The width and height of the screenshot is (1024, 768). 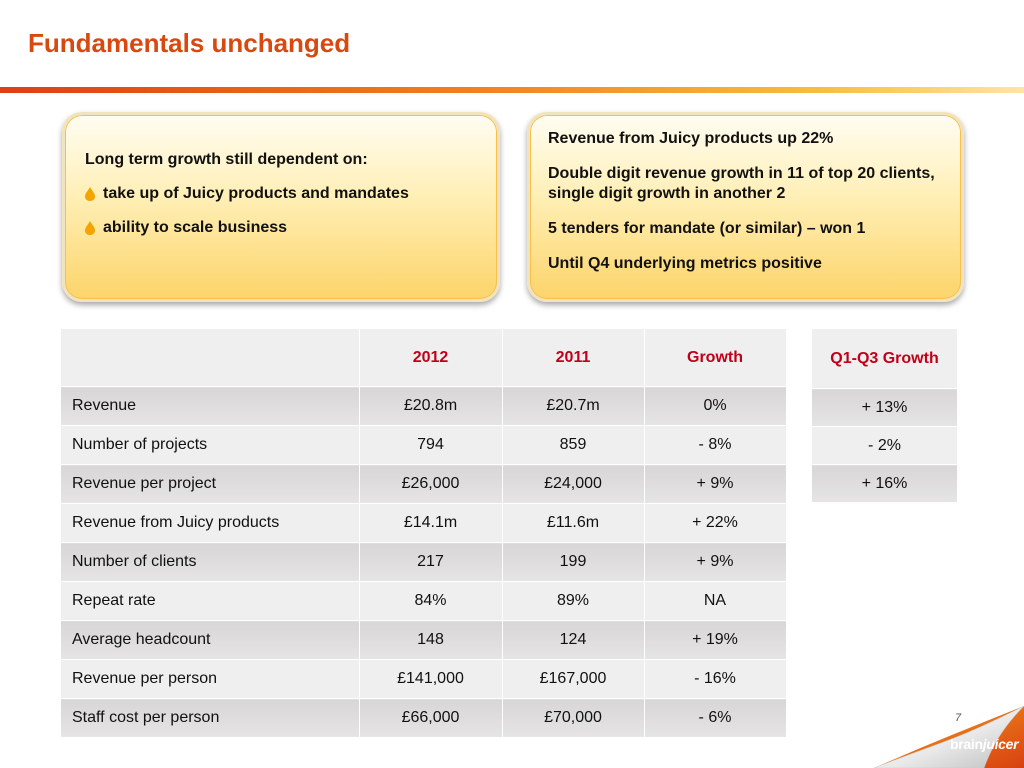 I want to click on table-header-row: 2012 2011 Growth, so click(x=424, y=358).